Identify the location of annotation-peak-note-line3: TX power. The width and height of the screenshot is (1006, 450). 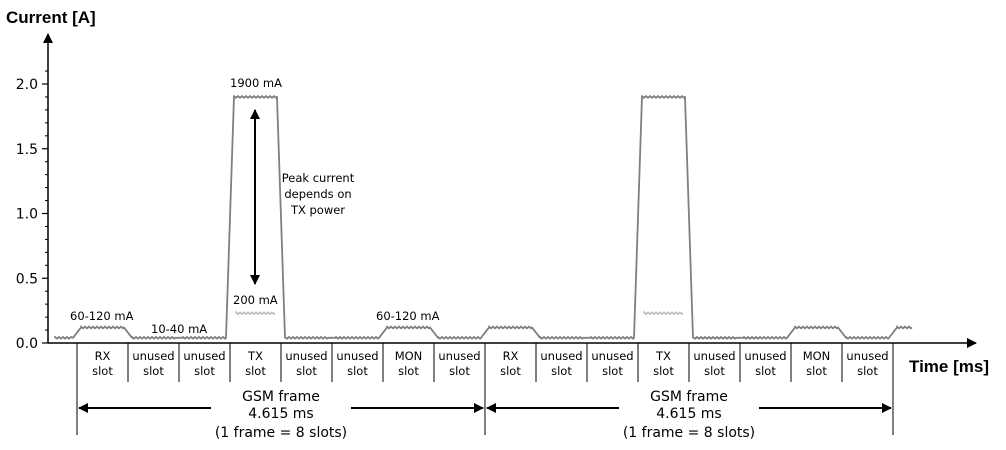
(317, 210).